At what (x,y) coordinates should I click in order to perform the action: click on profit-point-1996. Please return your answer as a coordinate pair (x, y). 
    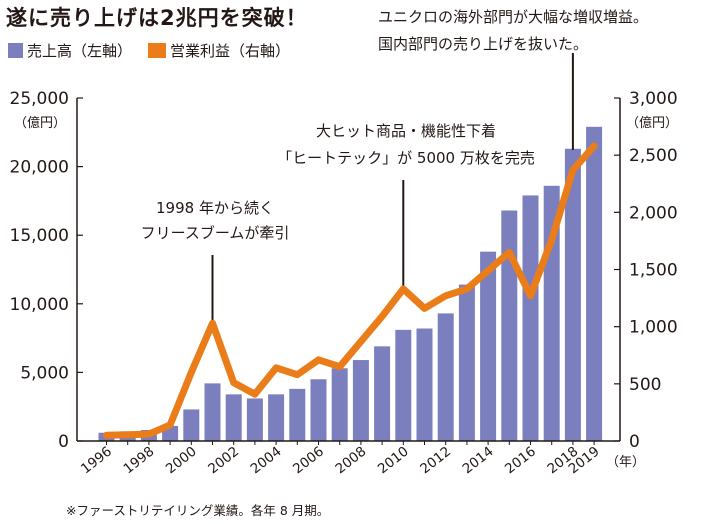
    Looking at the image, I should click on (106, 435).